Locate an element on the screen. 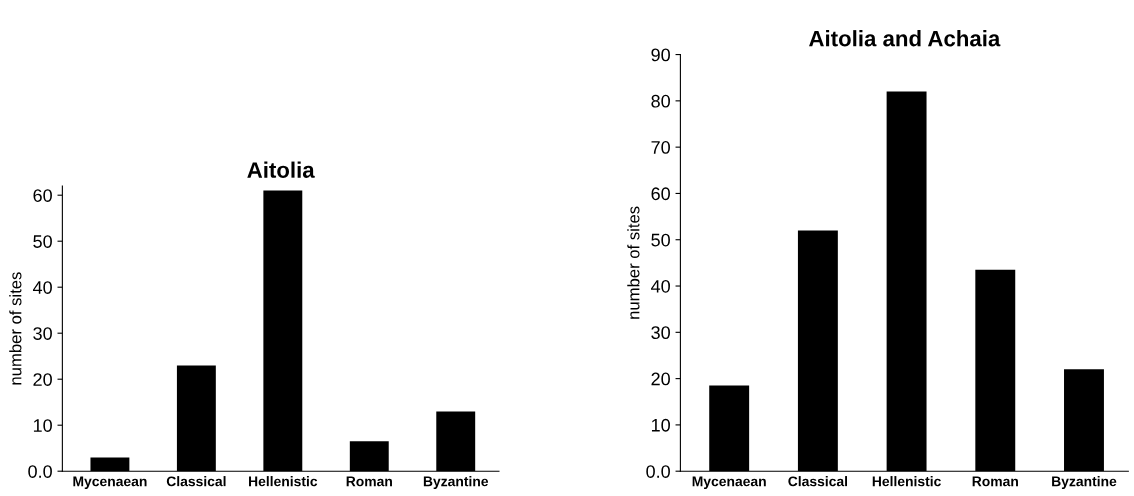  chart-title: Aitolia is located at coordinates (281, 169).